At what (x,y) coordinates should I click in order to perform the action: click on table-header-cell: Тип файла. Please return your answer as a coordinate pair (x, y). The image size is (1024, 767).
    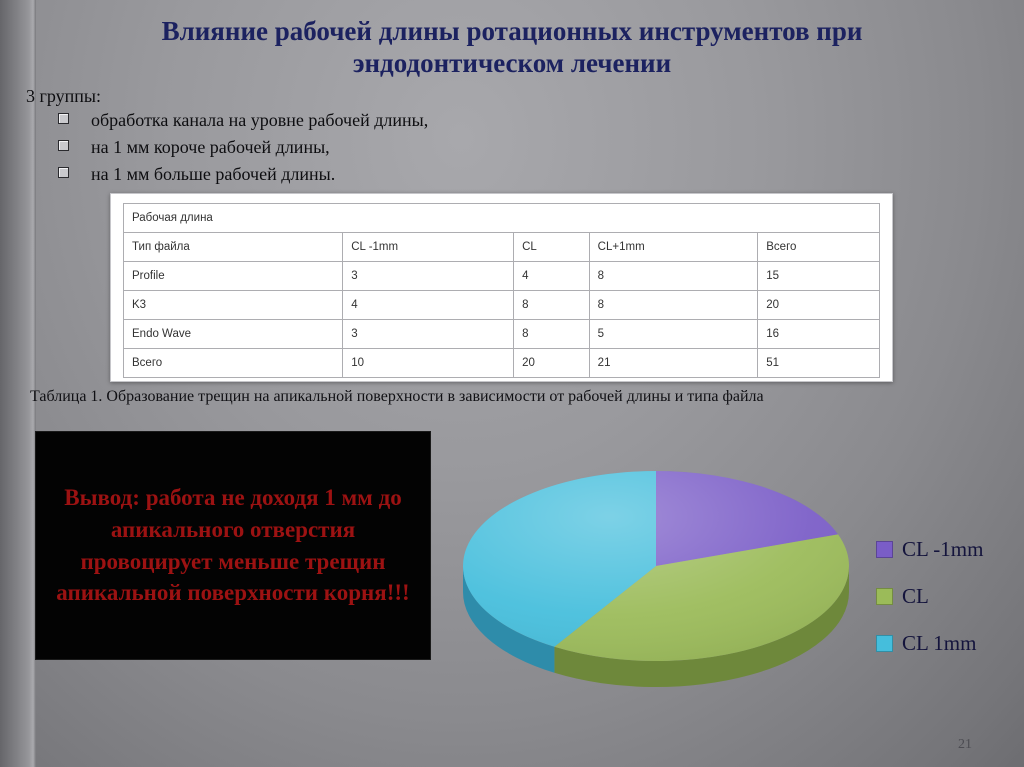
    Looking at the image, I should click on (233, 247).